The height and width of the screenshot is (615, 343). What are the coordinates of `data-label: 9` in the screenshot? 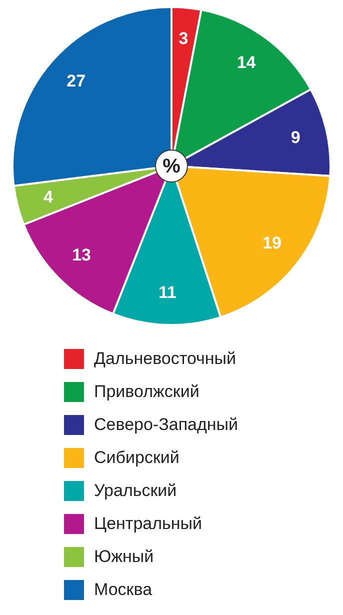 It's located at (295, 137).